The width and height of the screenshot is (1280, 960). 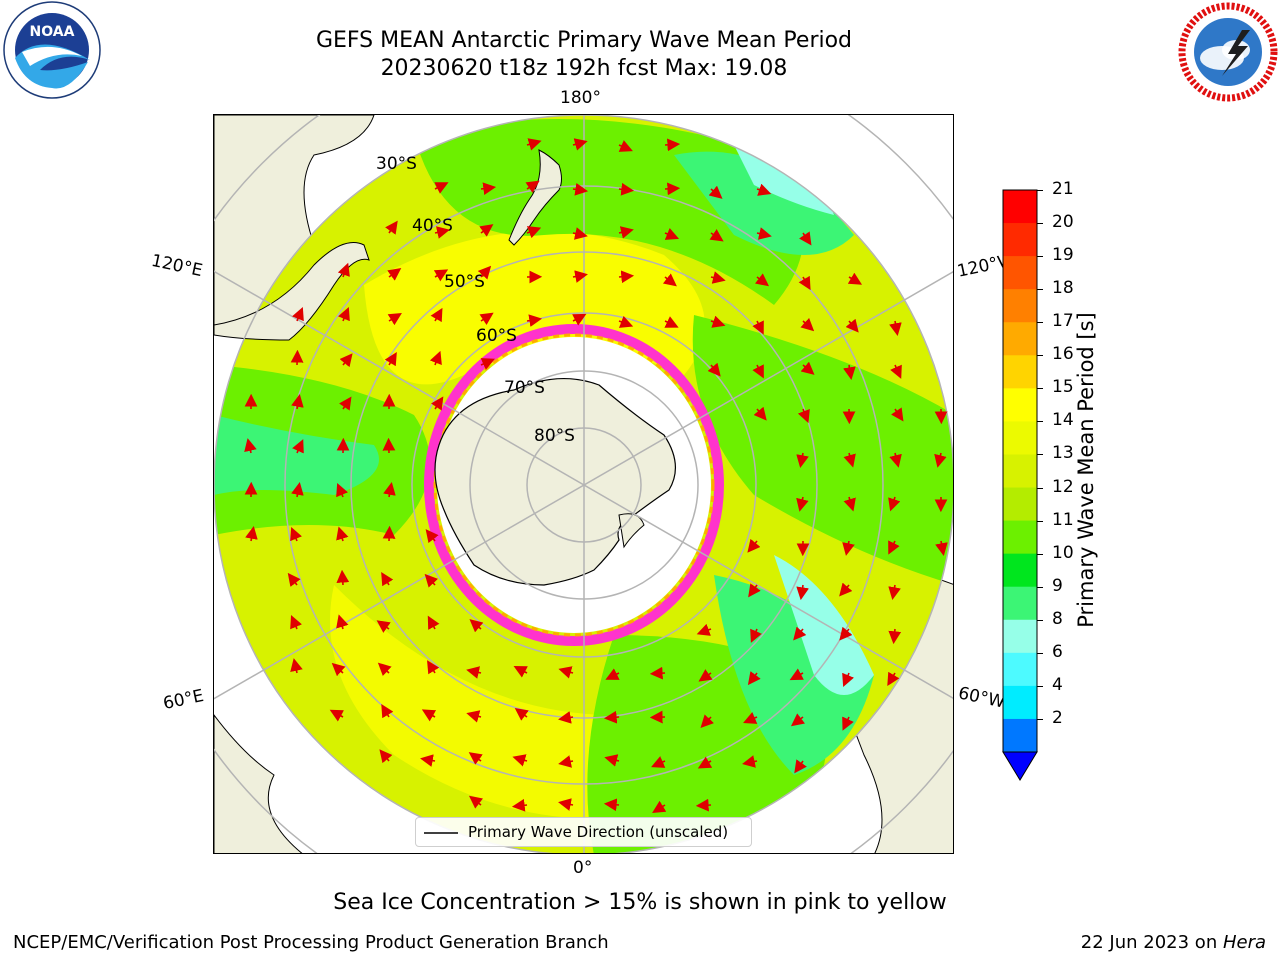 What do you see at coordinates (1063, 288) in the screenshot?
I see `colorbar-tick-label: 18` at bounding box center [1063, 288].